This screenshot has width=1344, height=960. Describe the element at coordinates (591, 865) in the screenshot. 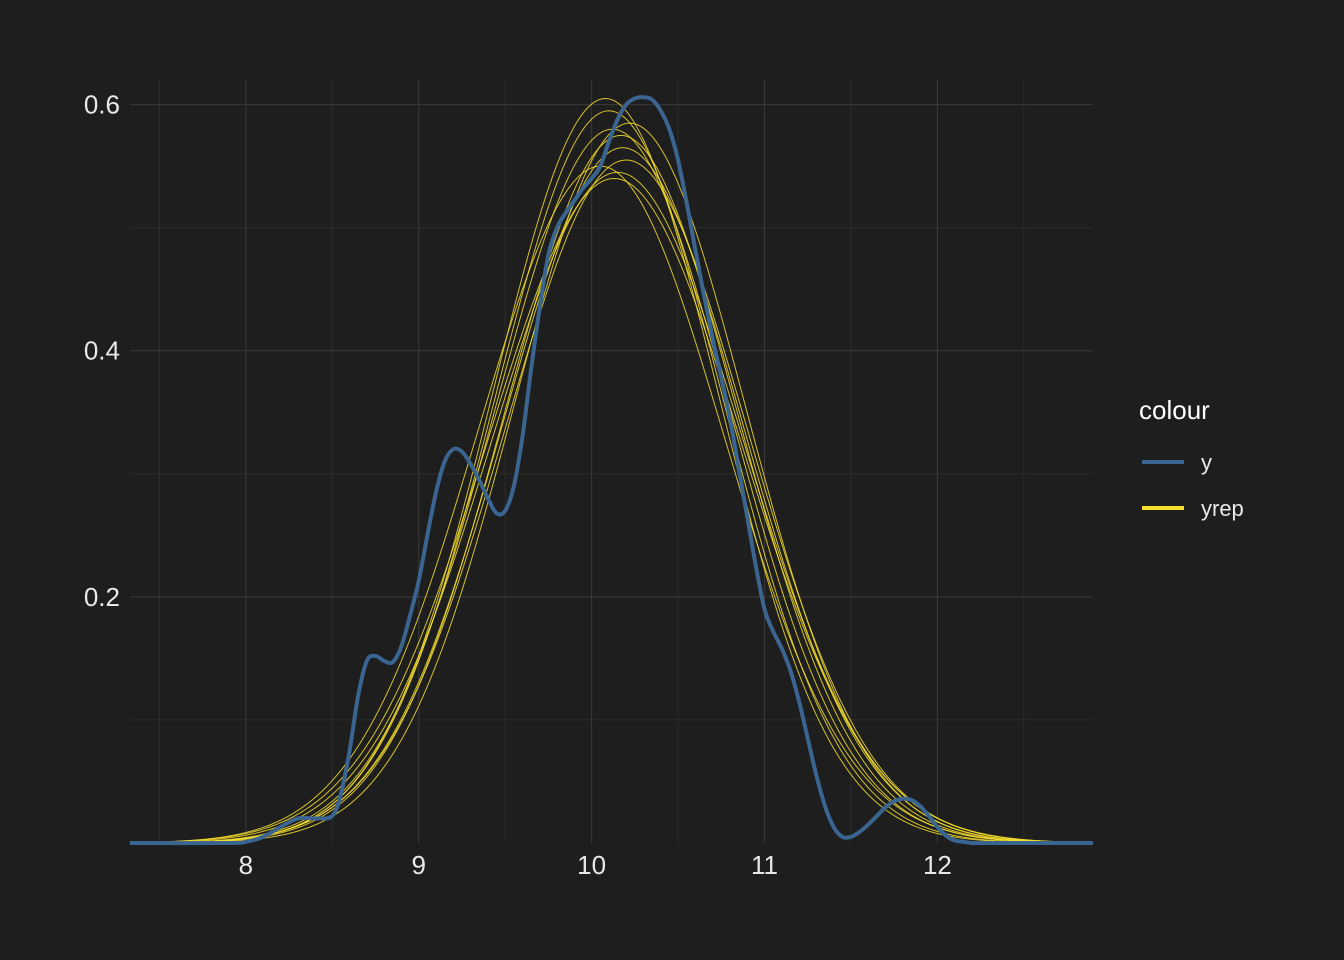

I see `x-tick-label: 10` at that location.